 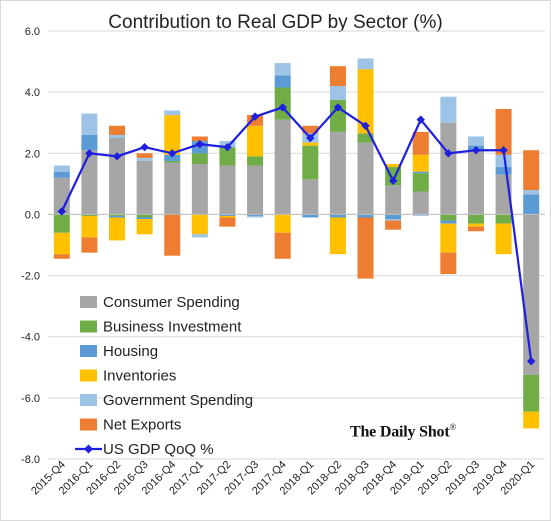 I want to click on legend-label: Business Investment, so click(x=172, y=327).